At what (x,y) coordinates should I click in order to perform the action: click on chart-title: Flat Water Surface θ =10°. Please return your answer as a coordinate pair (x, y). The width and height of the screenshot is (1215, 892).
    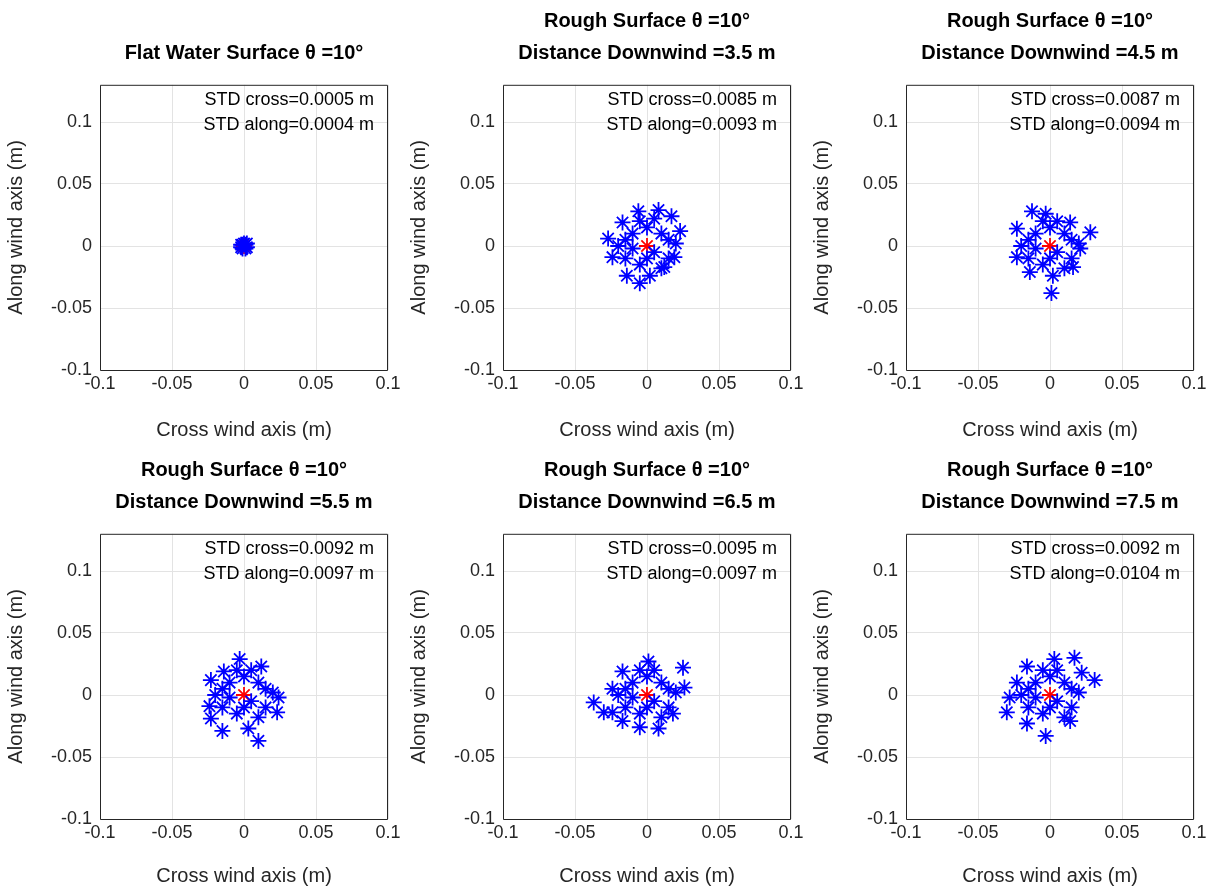
    Looking at the image, I should click on (244, 52).